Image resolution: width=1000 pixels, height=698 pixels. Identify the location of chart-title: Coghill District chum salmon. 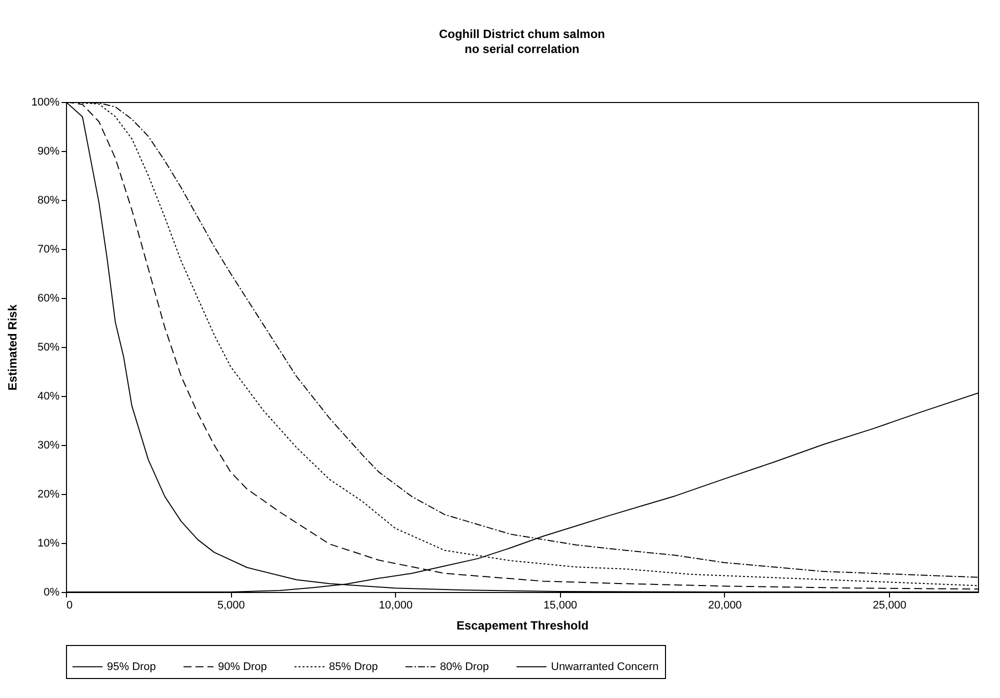
(522, 34).